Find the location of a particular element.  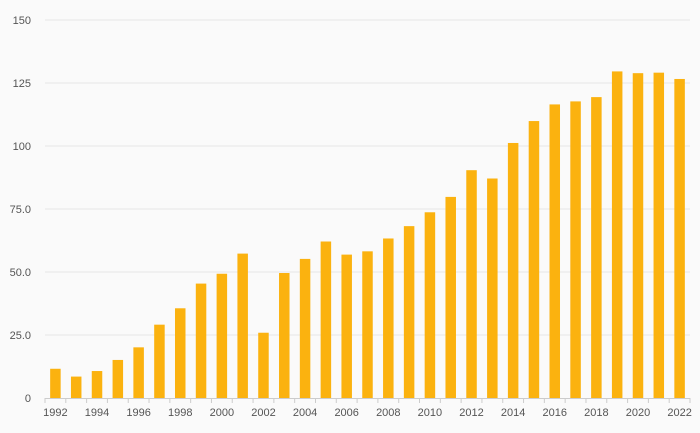

y-tick-label: 100 is located at coordinates (22, 147).